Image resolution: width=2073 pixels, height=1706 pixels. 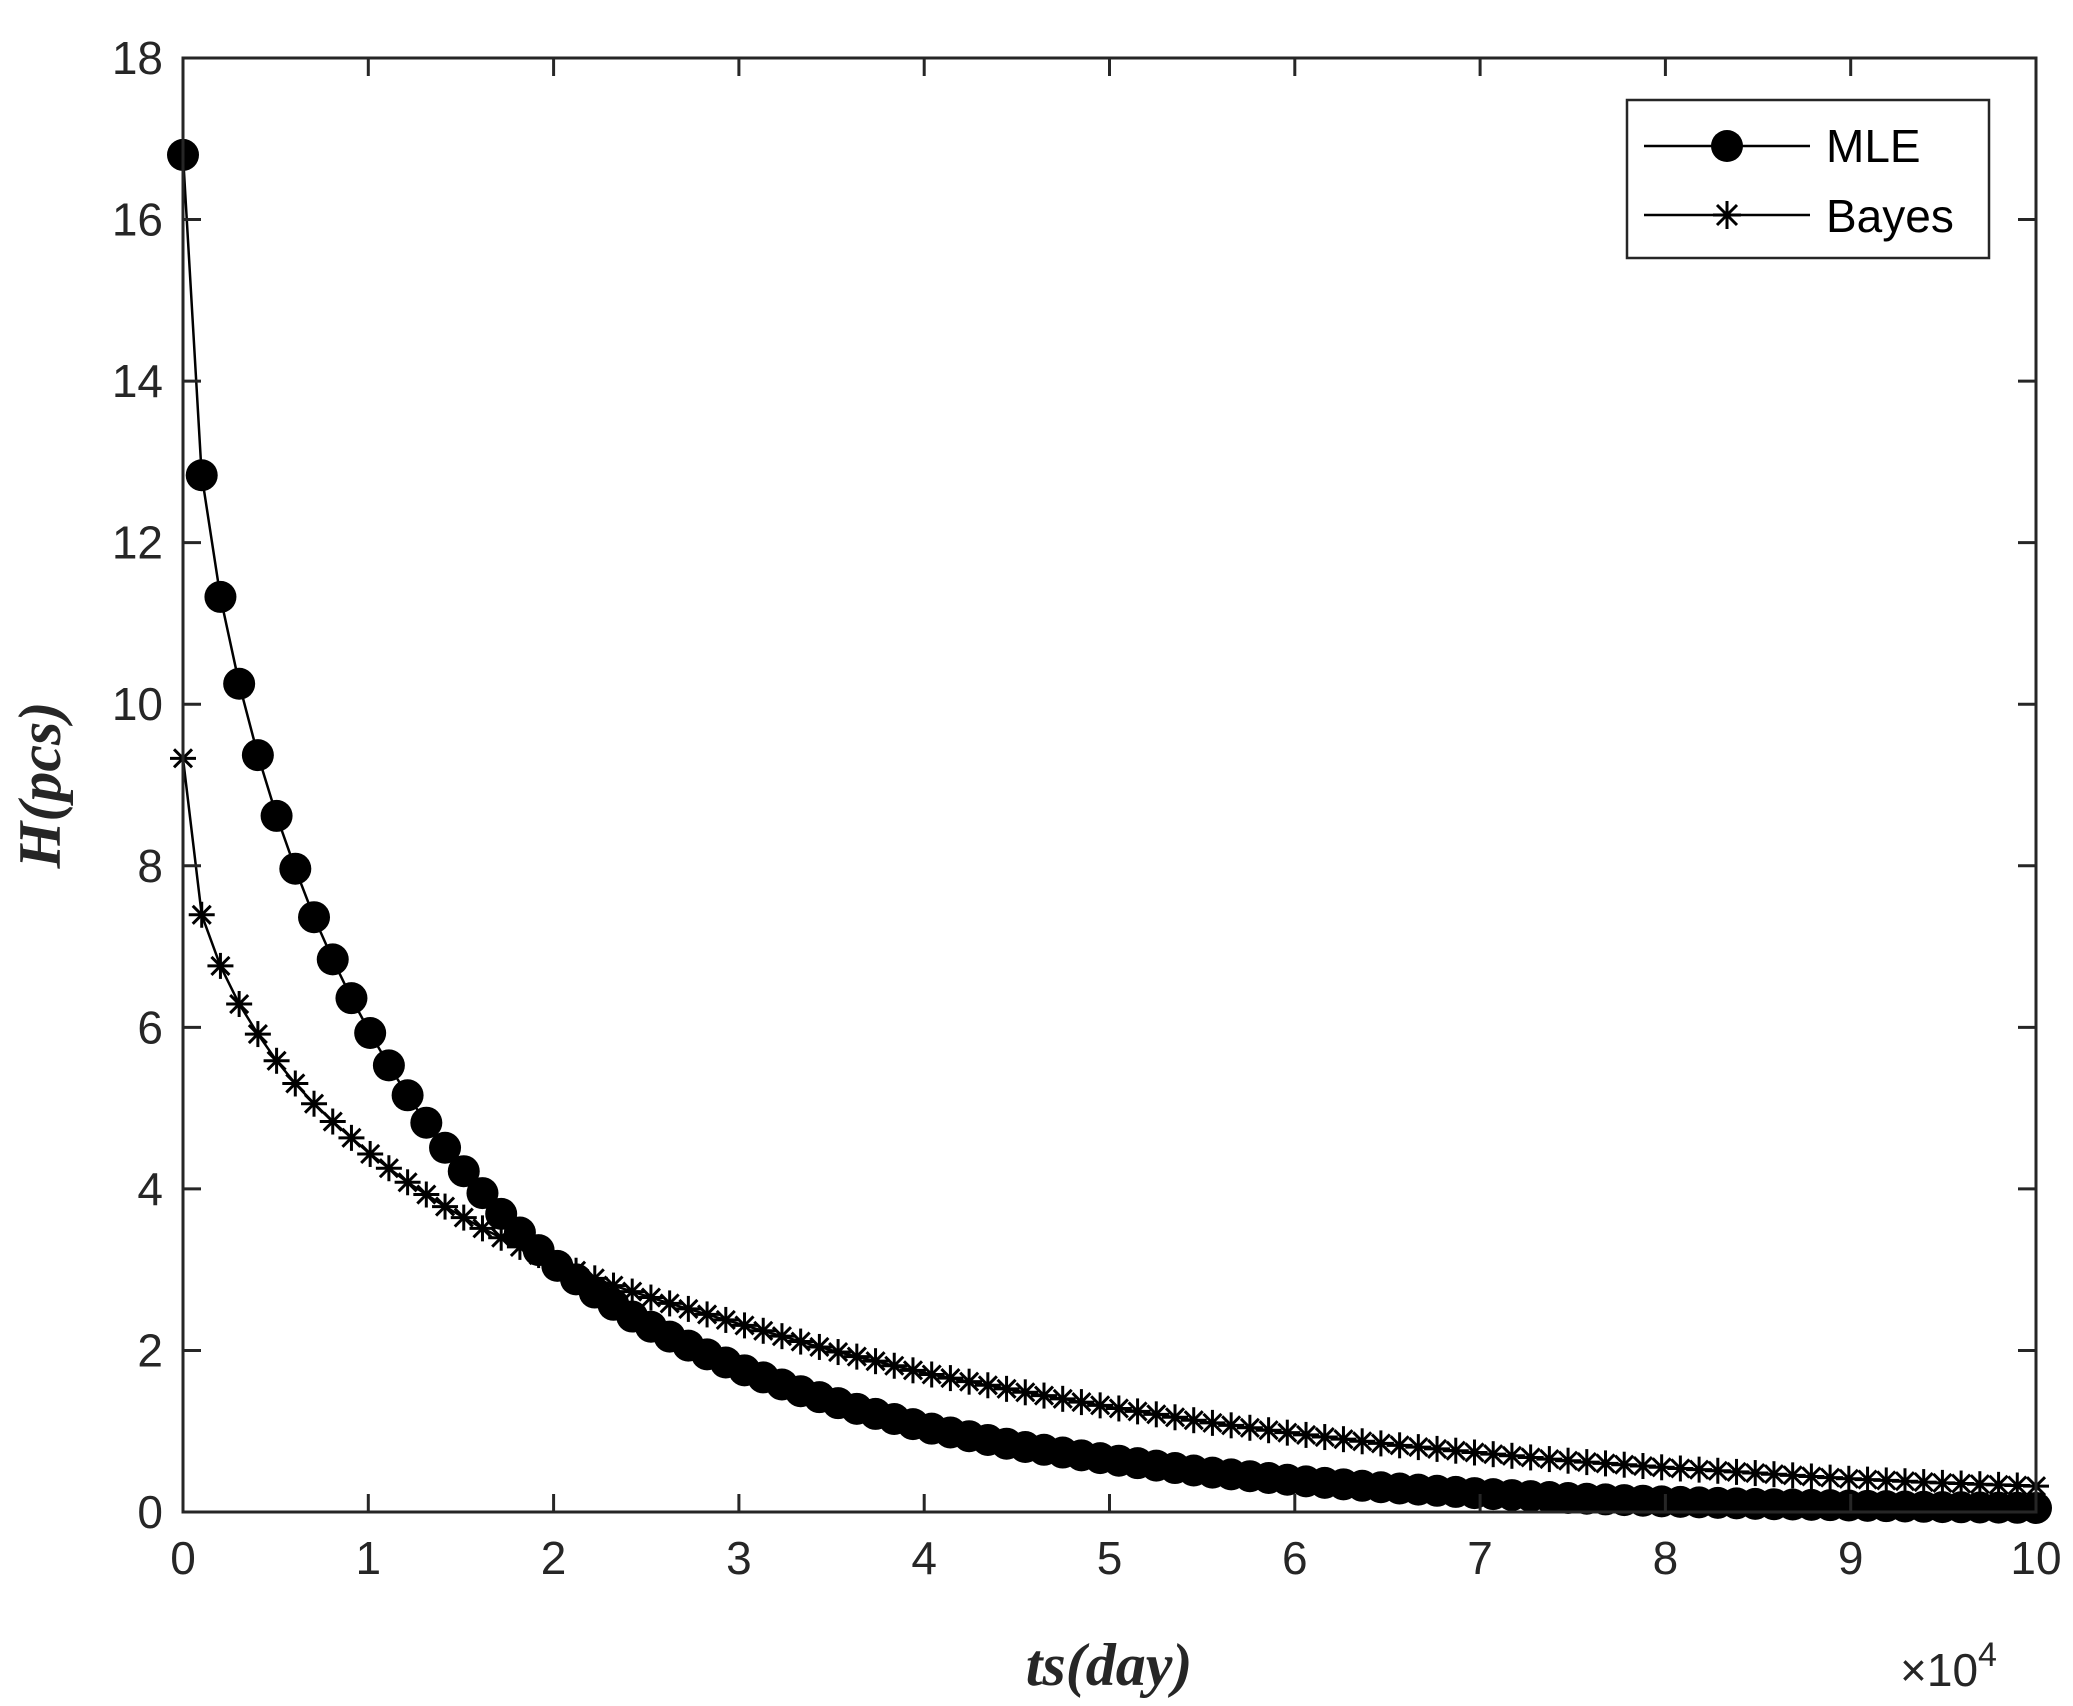 What do you see at coordinates (137, 543) in the screenshot?
I see `y-tick-label: 12` at bounding box center [137, 543].